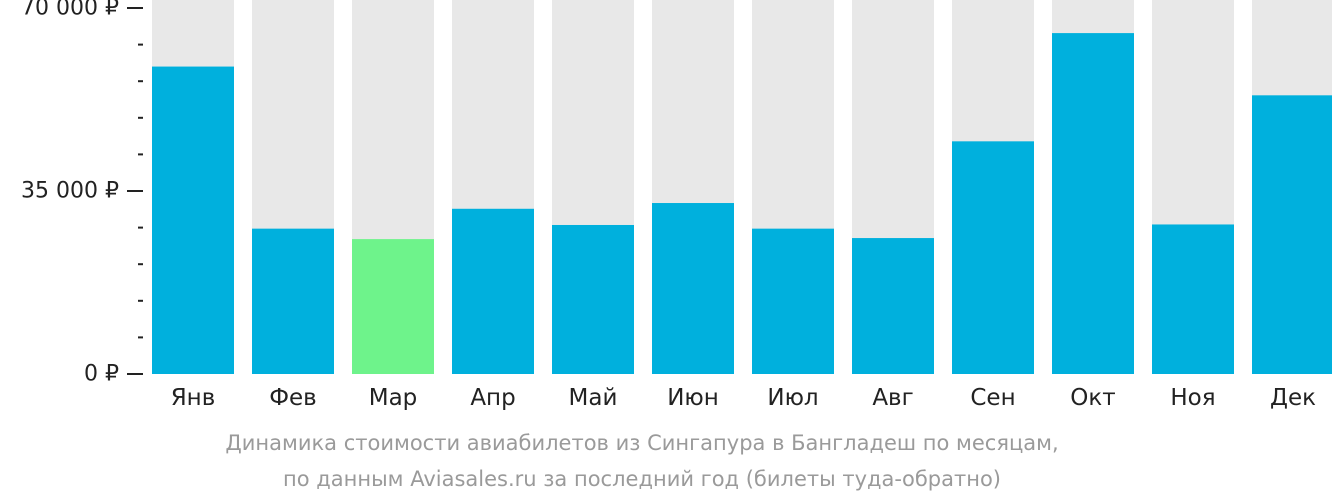 Image resolution: width=1332 pixels, height=502 pixels. What do you see at coordinates (70, 191) in the screenshot?
I see `y-tick-label: 35 000 ₽` at bounding box center [70, 191].